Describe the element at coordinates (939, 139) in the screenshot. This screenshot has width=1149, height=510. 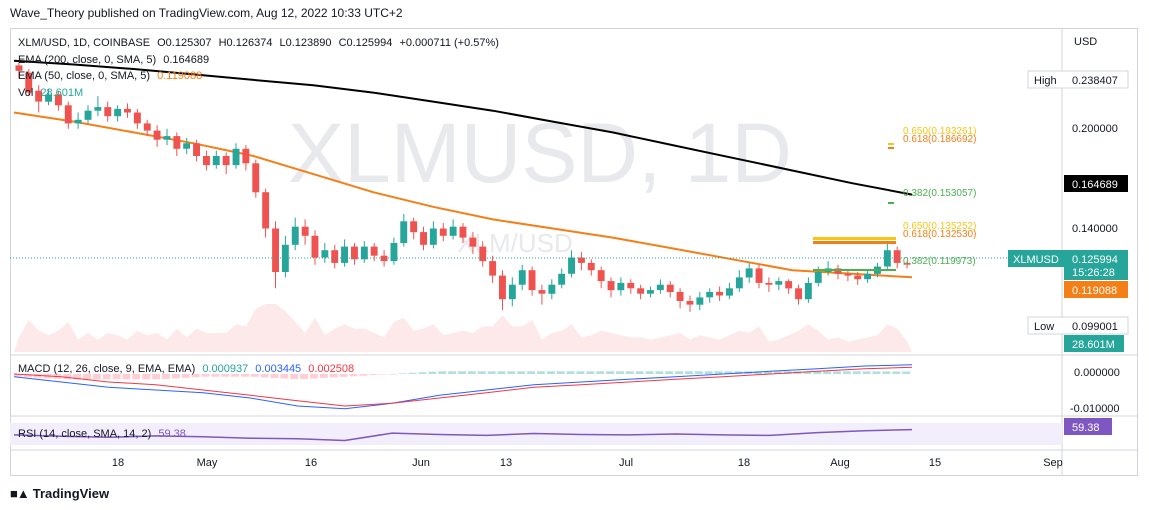
I see `fib-label-upper-618: 0.618(0.186692)` at that location.